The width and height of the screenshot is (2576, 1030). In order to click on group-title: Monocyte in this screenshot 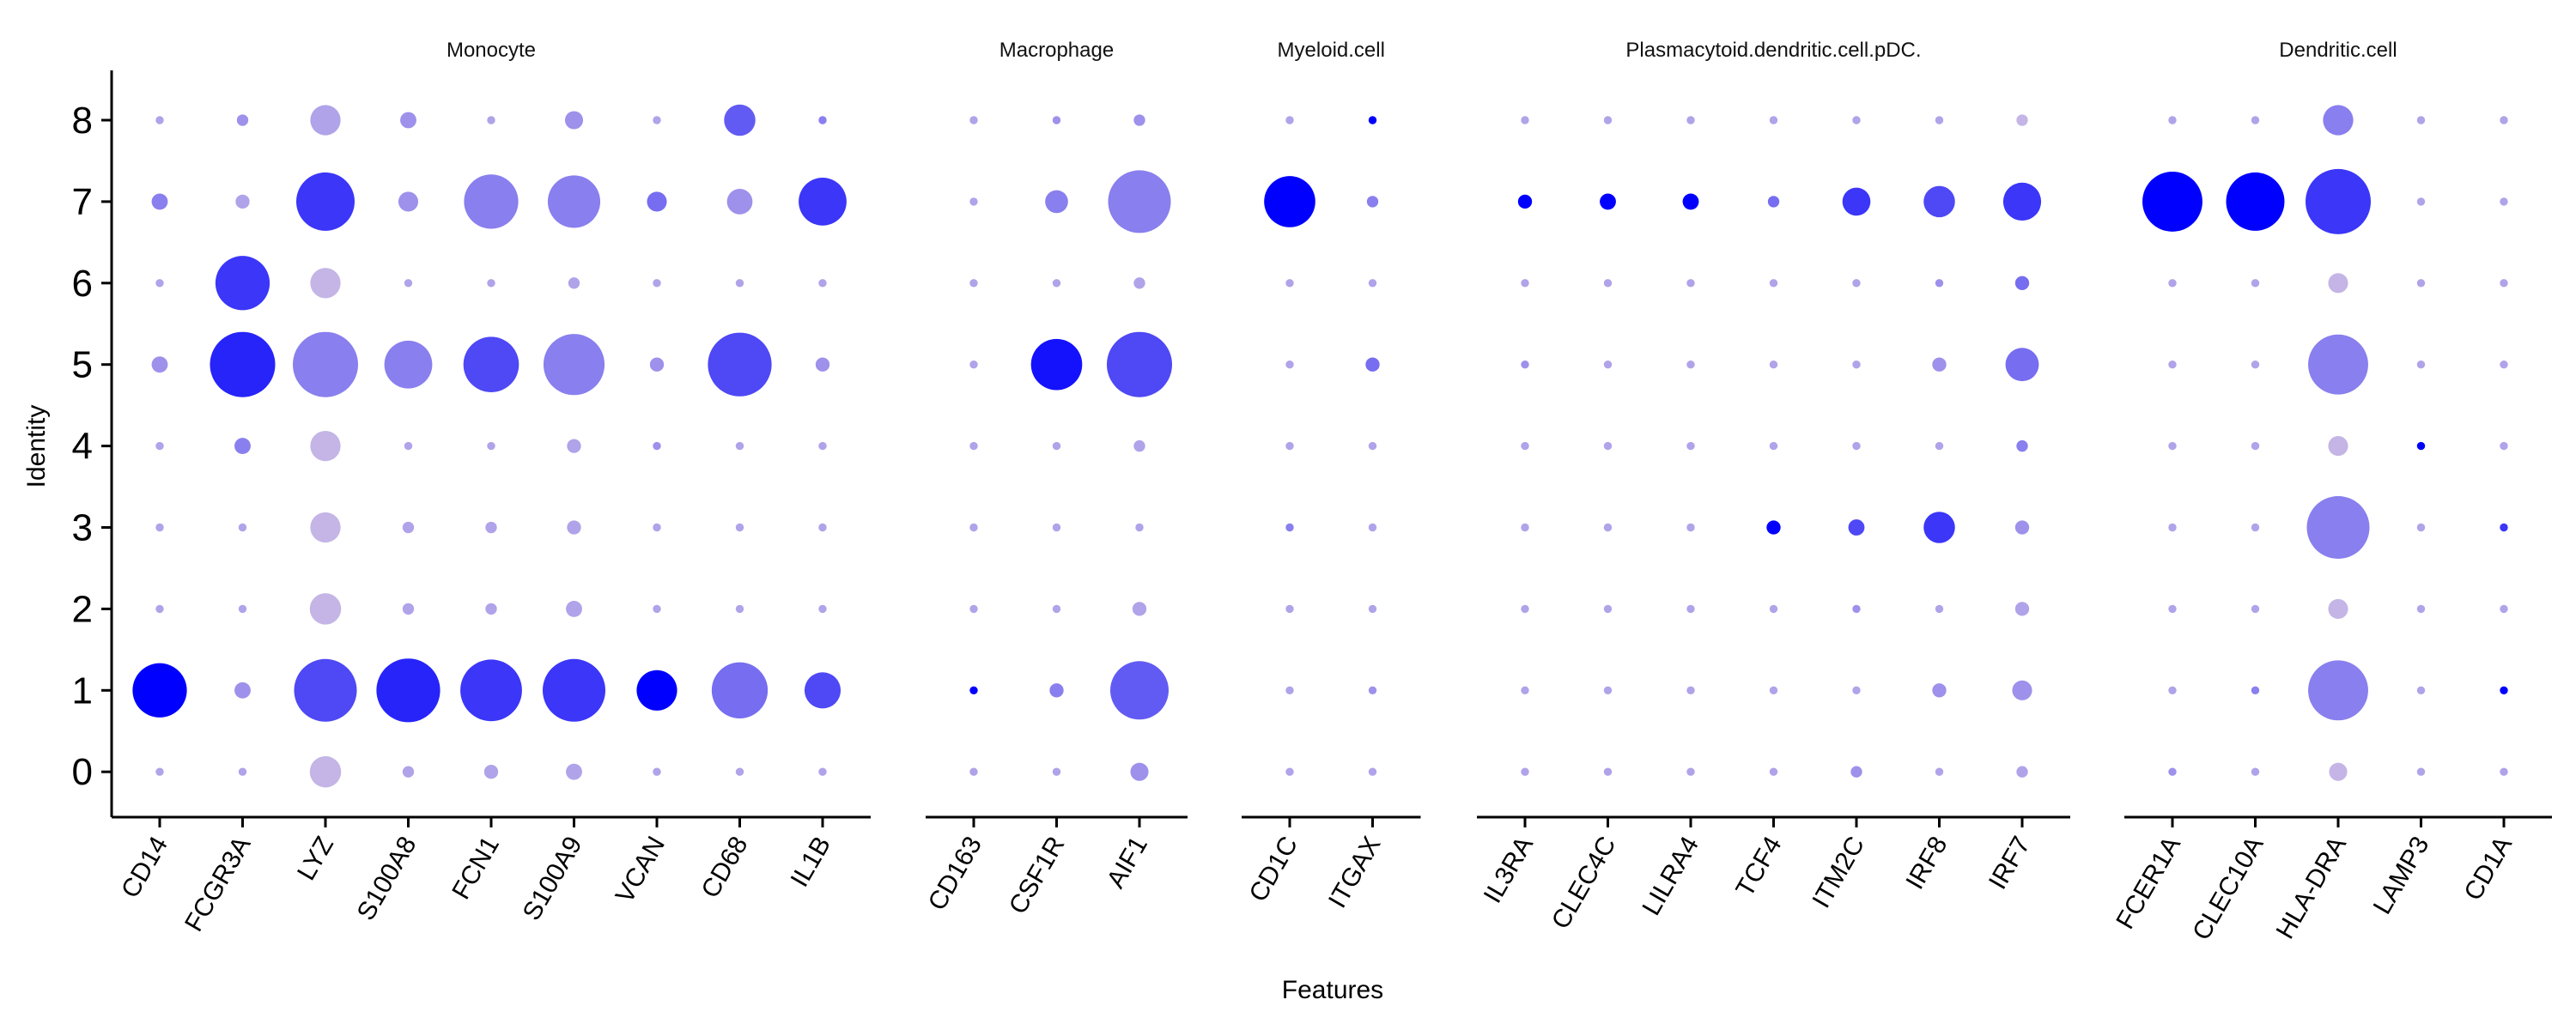, I will do `click(492, 50)`.